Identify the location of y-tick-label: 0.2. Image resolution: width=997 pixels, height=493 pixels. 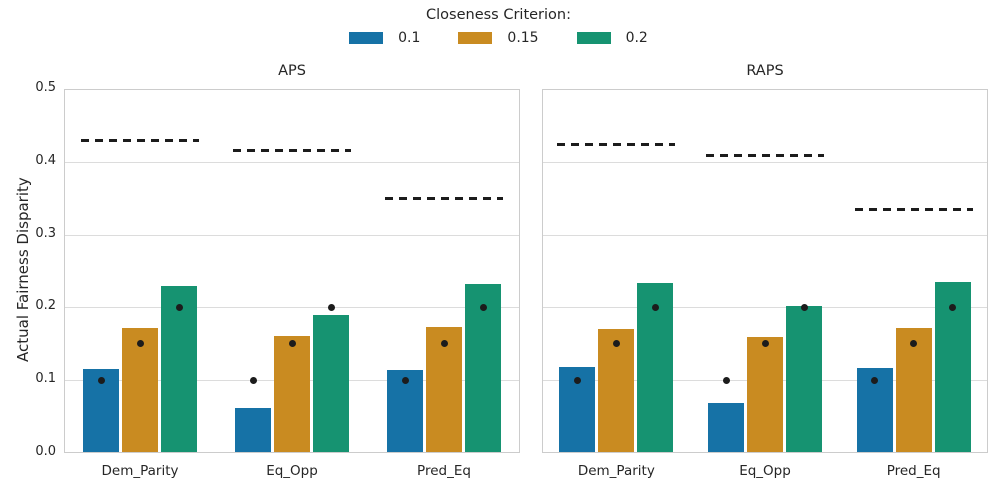
(45, 306).